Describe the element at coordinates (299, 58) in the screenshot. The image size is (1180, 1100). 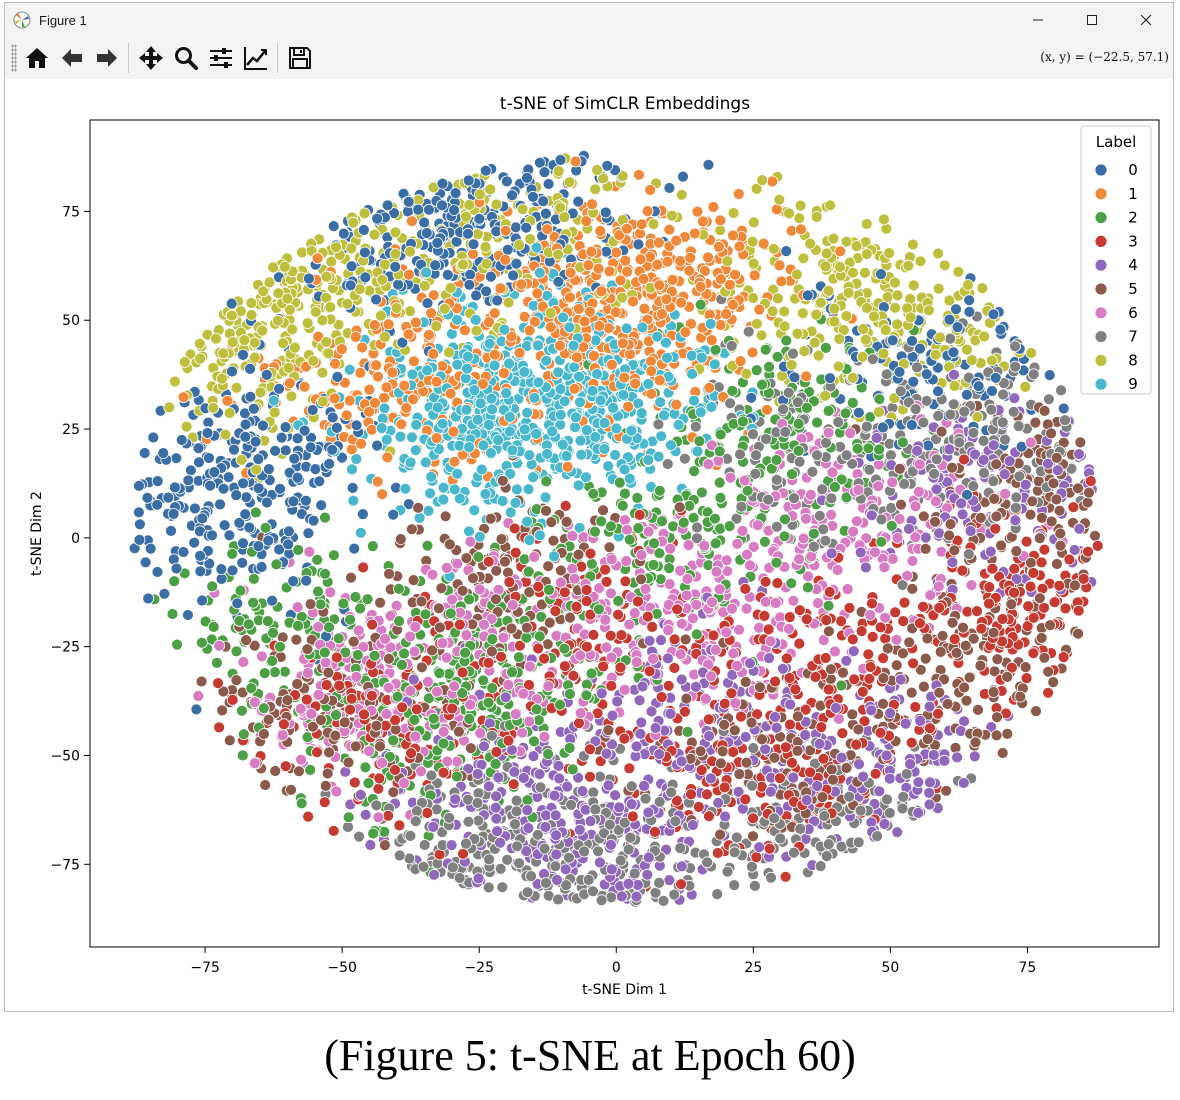
I see `save-button` at that location.